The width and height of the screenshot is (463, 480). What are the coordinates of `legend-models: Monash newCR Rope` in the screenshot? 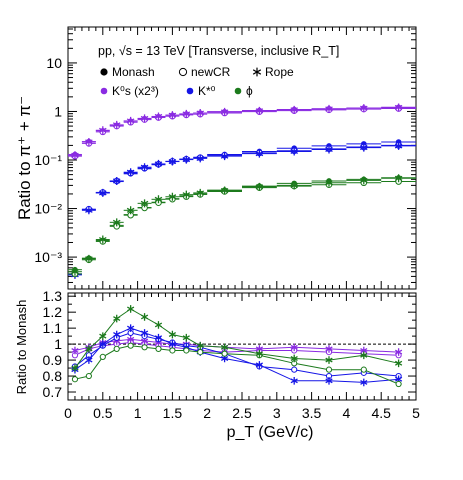 It's located at (197, 72).